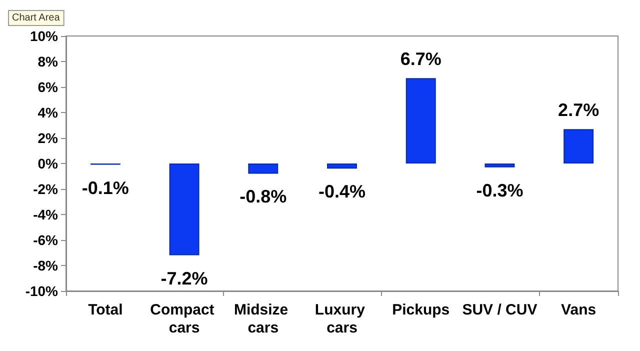 The height and width of the screenshot is (351, 640). I want to click on y-tick-label: 10%, so click(44, 36).